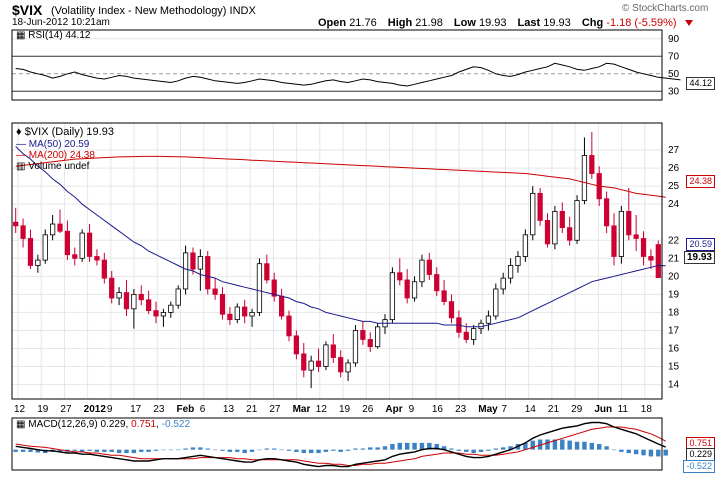  Describe the element at coordinates (159, 409) in the screenshot. I see `x-tick-label: 23` at that location.